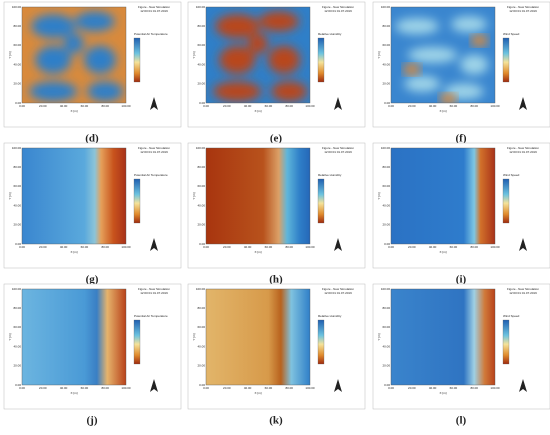 This screenshot has height=435, width=550. I want to click on heatmap-bg, so click(443, 196).